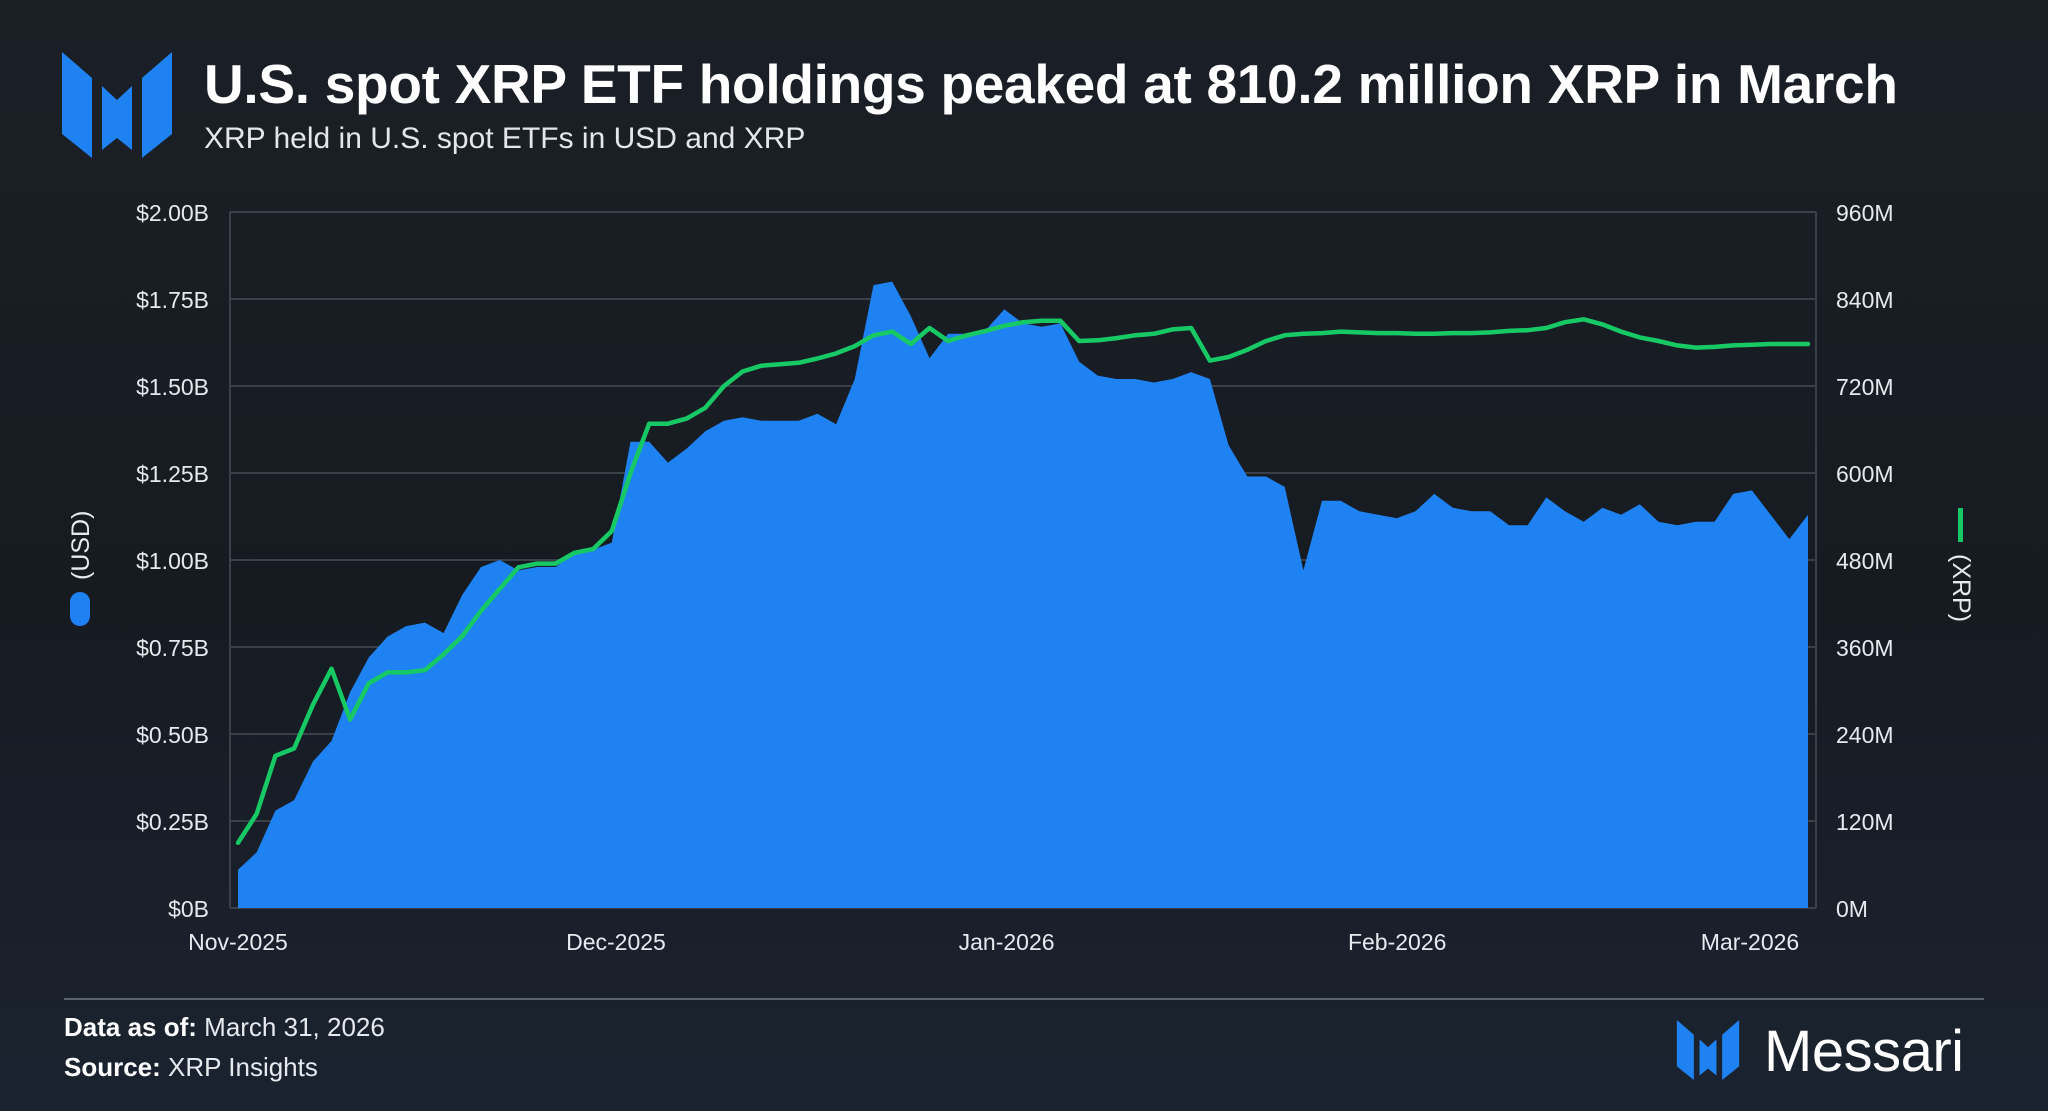 Image resolution: width=2048 pixels, height=1111 pixels. Describe the element at coordinates (1852, 909) in the screenshot. I see `right-tick-label: 0M` at that location.